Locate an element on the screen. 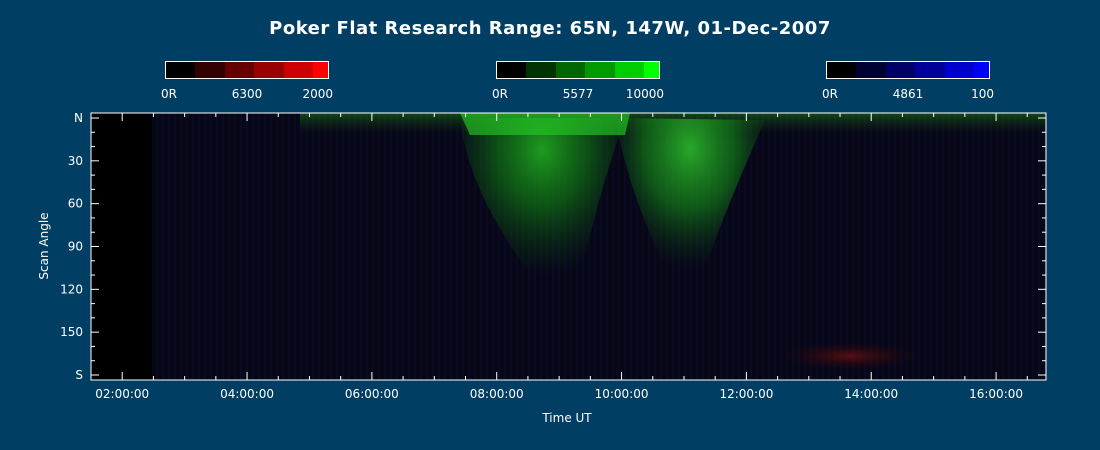 The width and height of the screenshot is (1100, 450). x-tick-label: 10:00:00 is located at coordinates (622, 394).